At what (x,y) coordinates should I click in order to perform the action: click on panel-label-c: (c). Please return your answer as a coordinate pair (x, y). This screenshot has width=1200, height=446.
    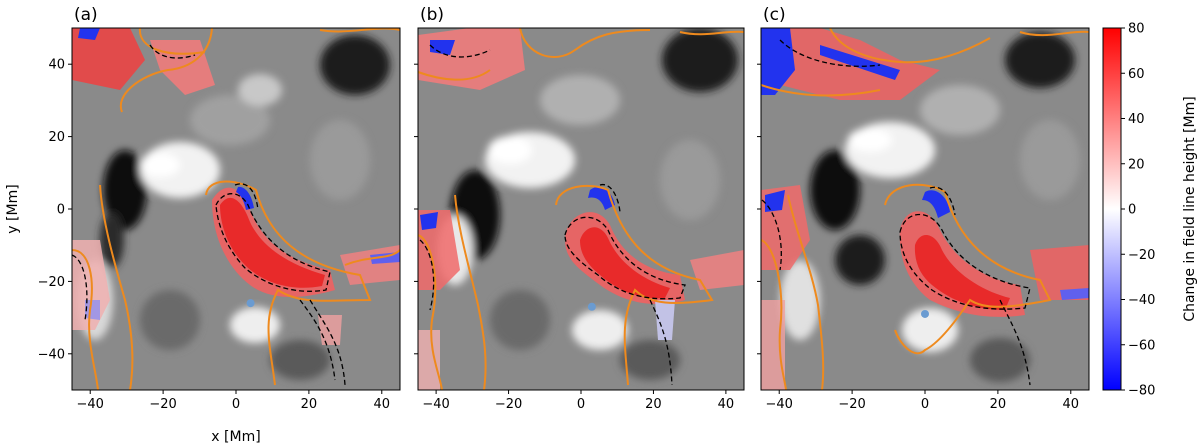
    Looking at the image, I should click on (774, 15).